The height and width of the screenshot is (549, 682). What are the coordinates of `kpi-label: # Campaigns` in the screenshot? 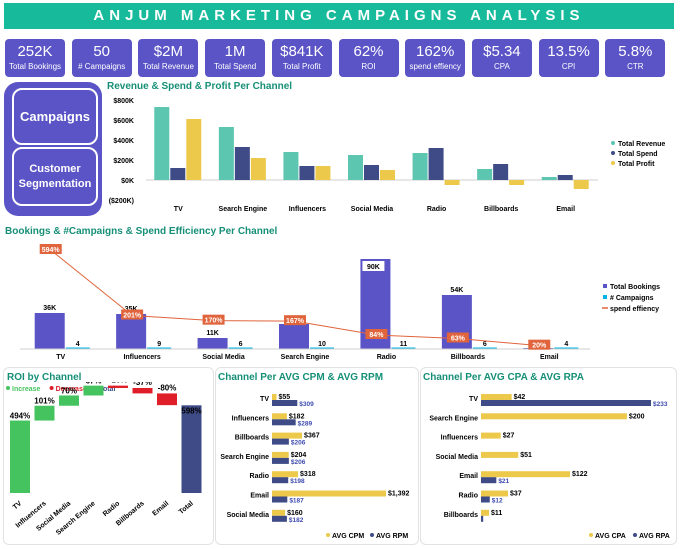 It's located at (102, 66).